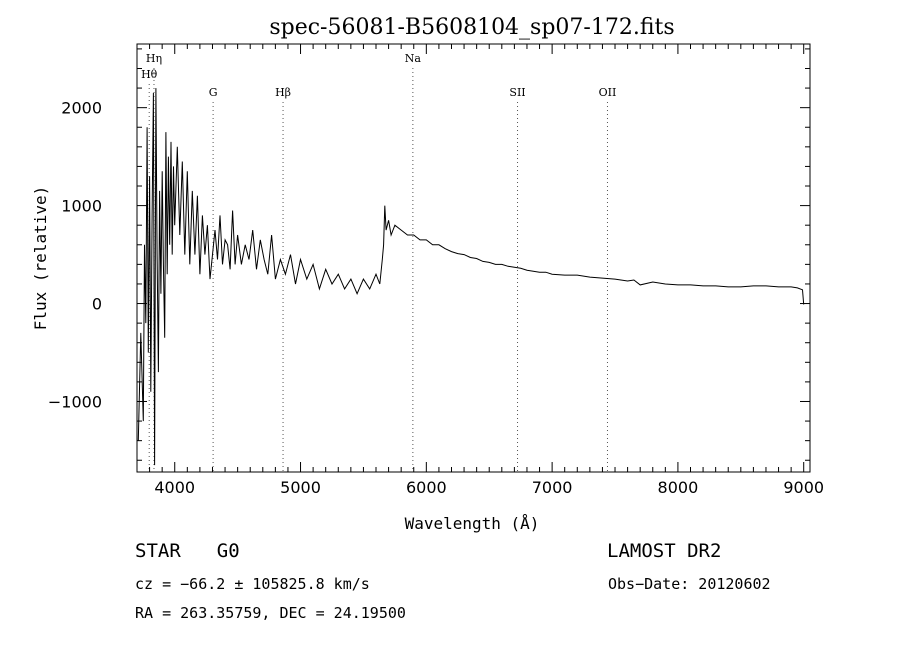 The image size is (900, 650). I want to click on redshift-text: cz = −66.2 ± 105825.8 km/s, so click(252, 584).